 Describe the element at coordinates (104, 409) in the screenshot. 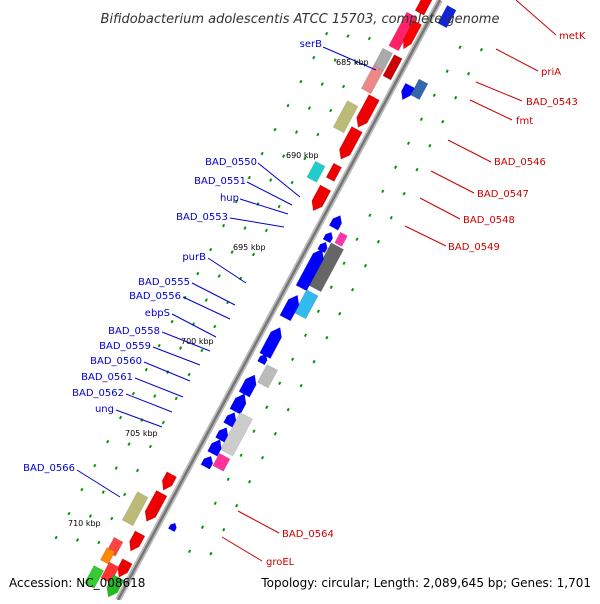

I see `gene-label-ung: ung` at that location.